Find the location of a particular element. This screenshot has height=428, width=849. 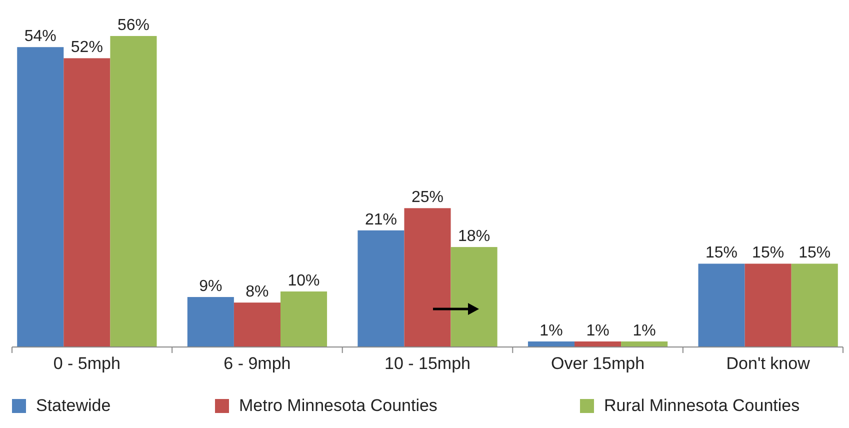

x-tick-label: Don't know is located at coordinates (768, 363).